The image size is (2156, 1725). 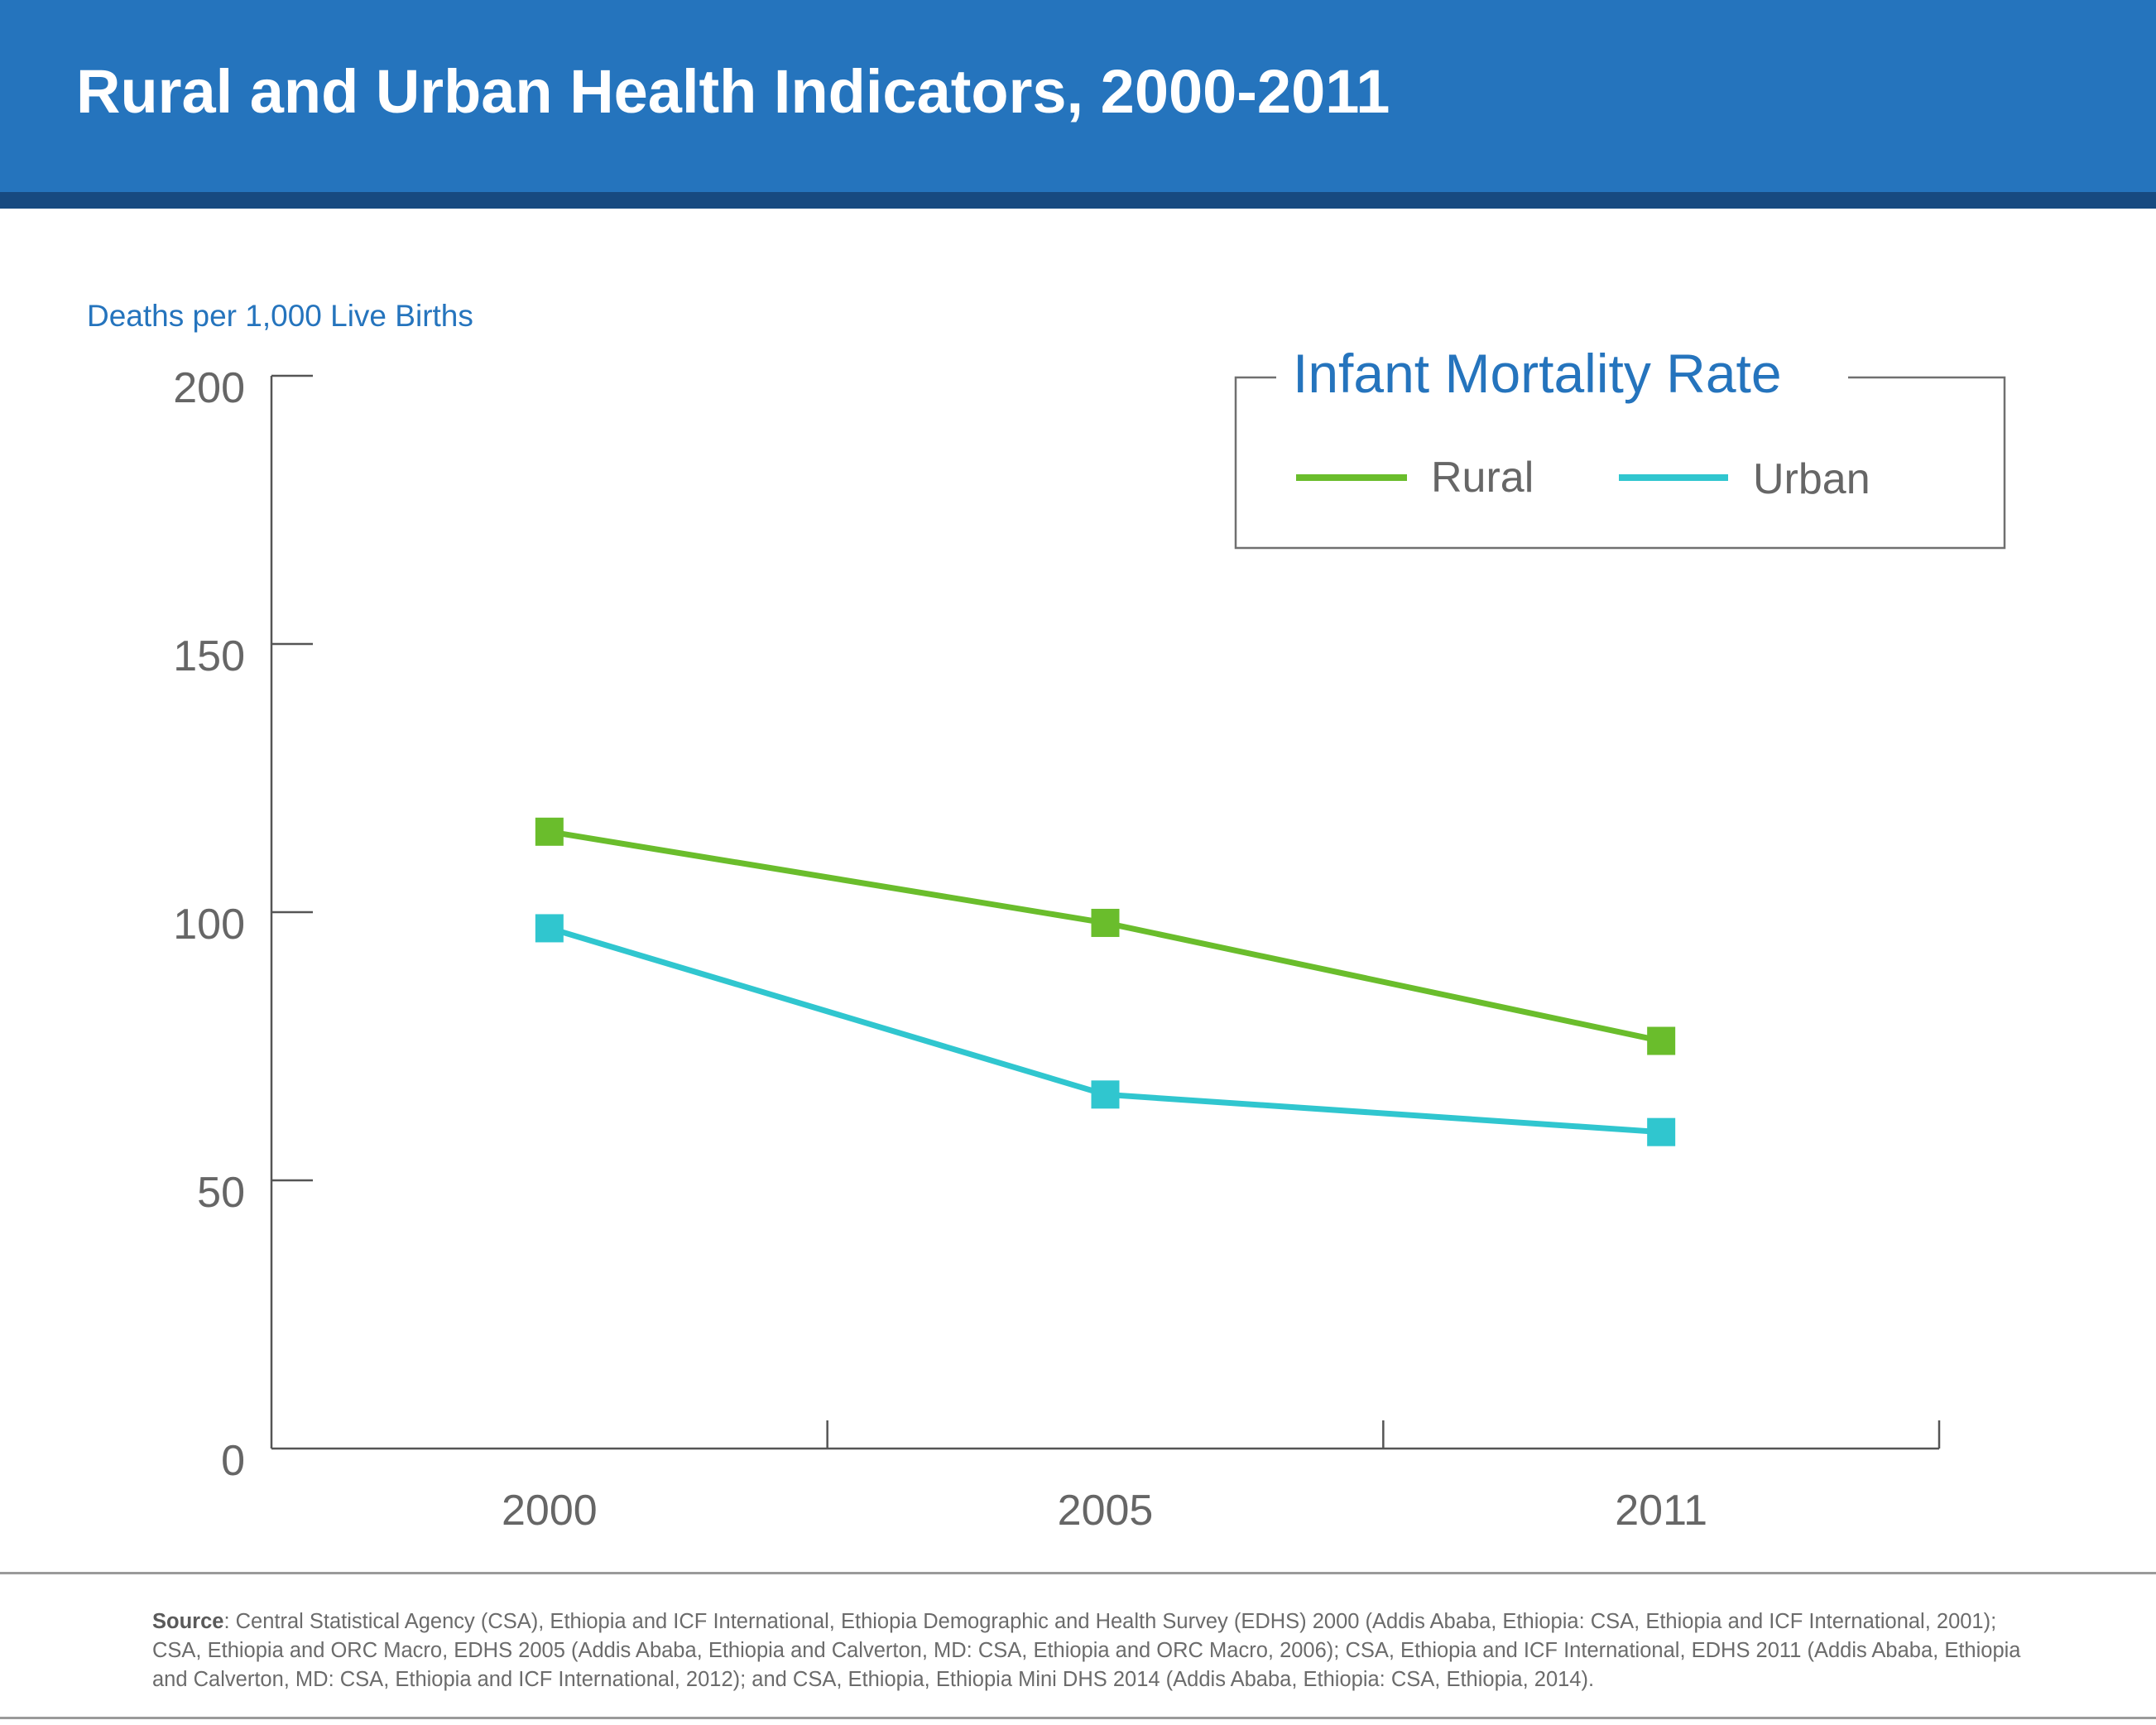 I want to click on series-group, so click(x=1105, y=982).